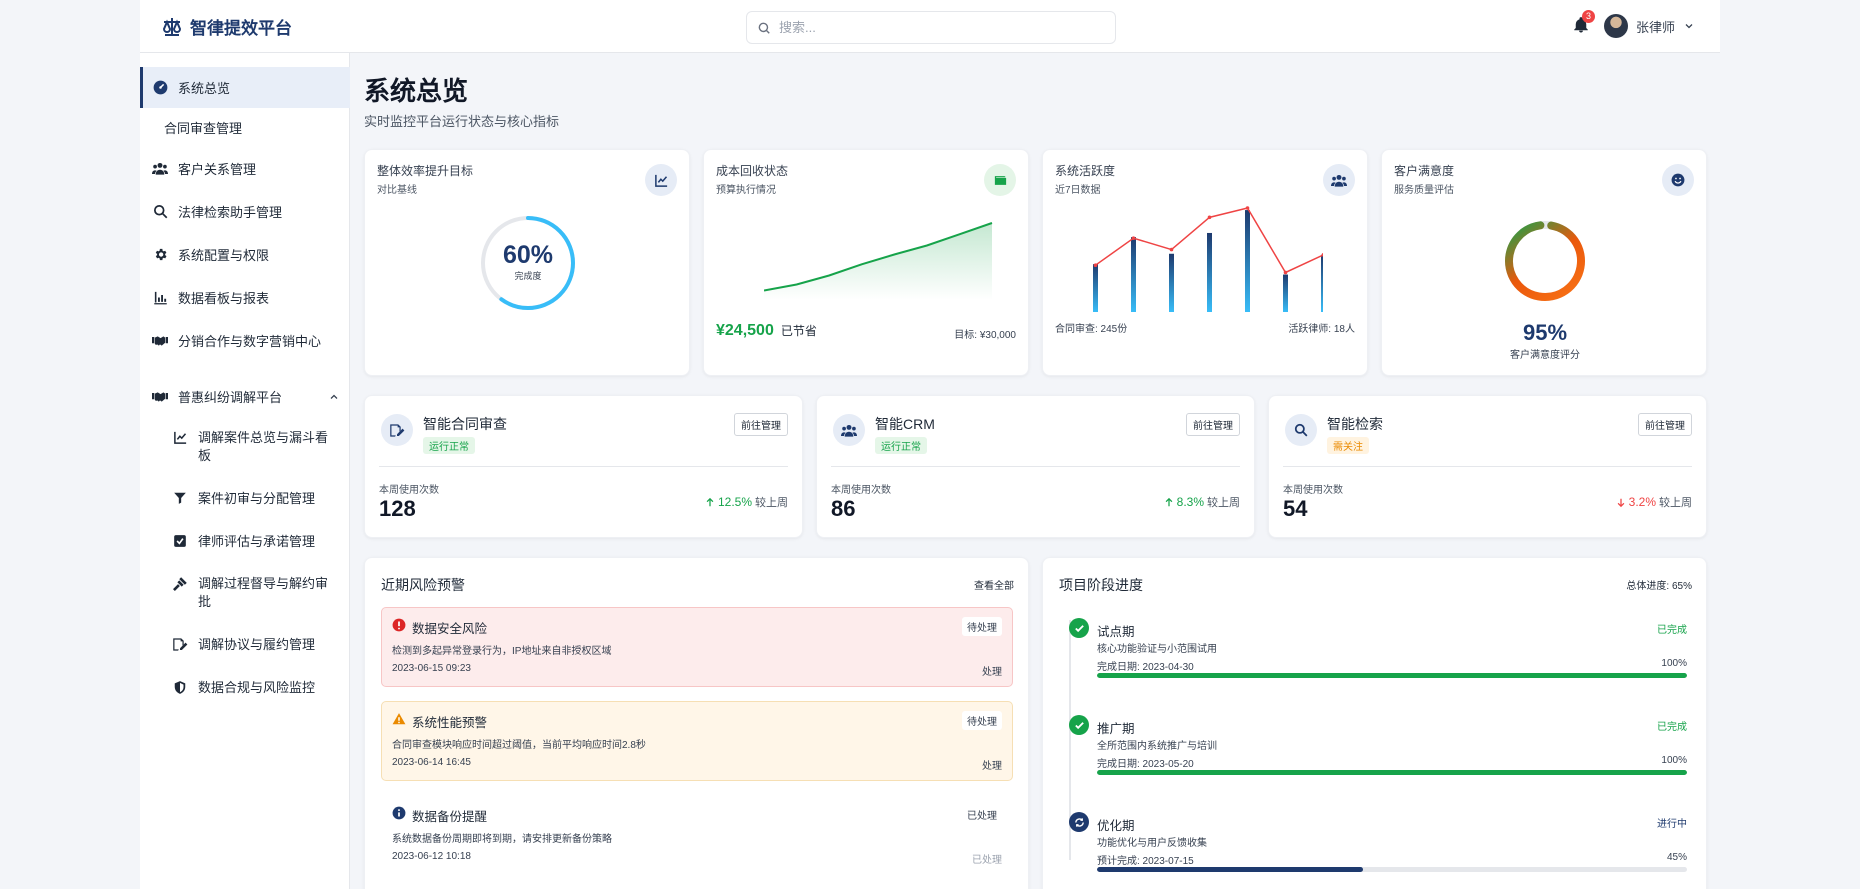 The height and width of the screenshot is (889, 1860). Describe the element at coordinates (866, 262) in the screenshot. I see `cost-card: 成本回收状态 预算执行情况 ¥24,500 已节省 目标: ¥30,000` at that location.